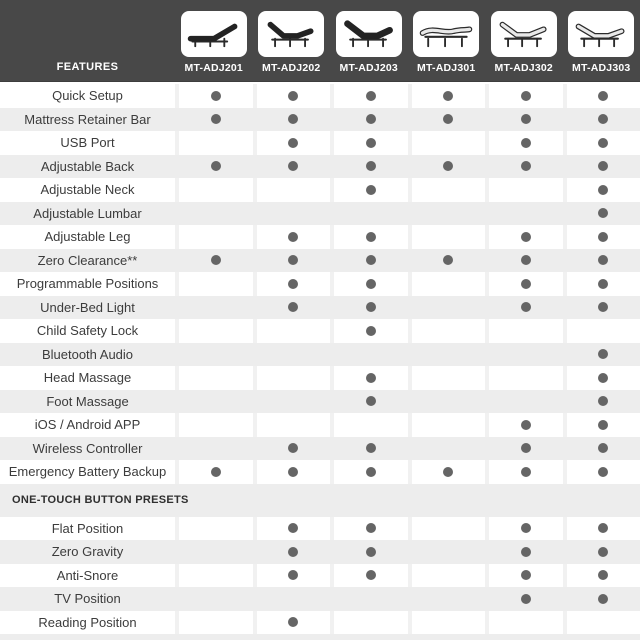 The image size is (640, 640). What do you see at coordinates (320, 528) in the screenshot?
I see `feature-row: Flat Position` at bounding box center [320, 528].